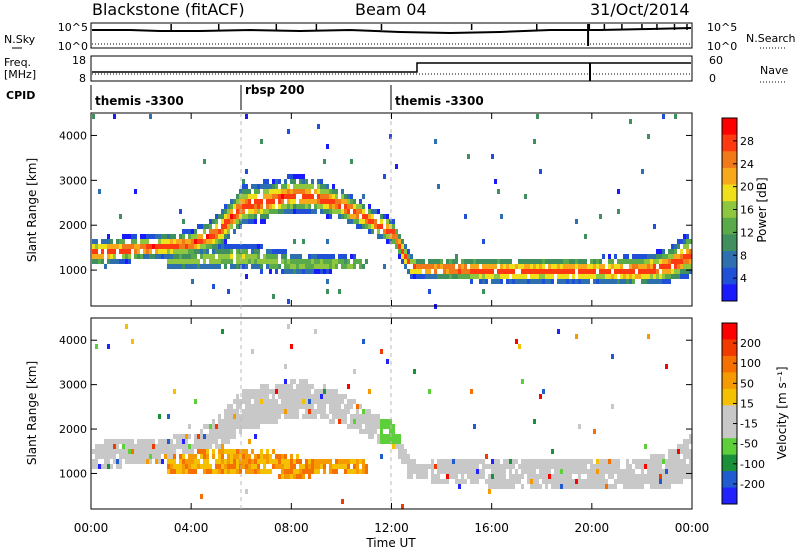 This screenshot has height=554, width=800. What do you see at coordinates (743, 278) in the screenshot?
I see `power-colorbar-tick-label: 4` at bounding box center [743, 278].